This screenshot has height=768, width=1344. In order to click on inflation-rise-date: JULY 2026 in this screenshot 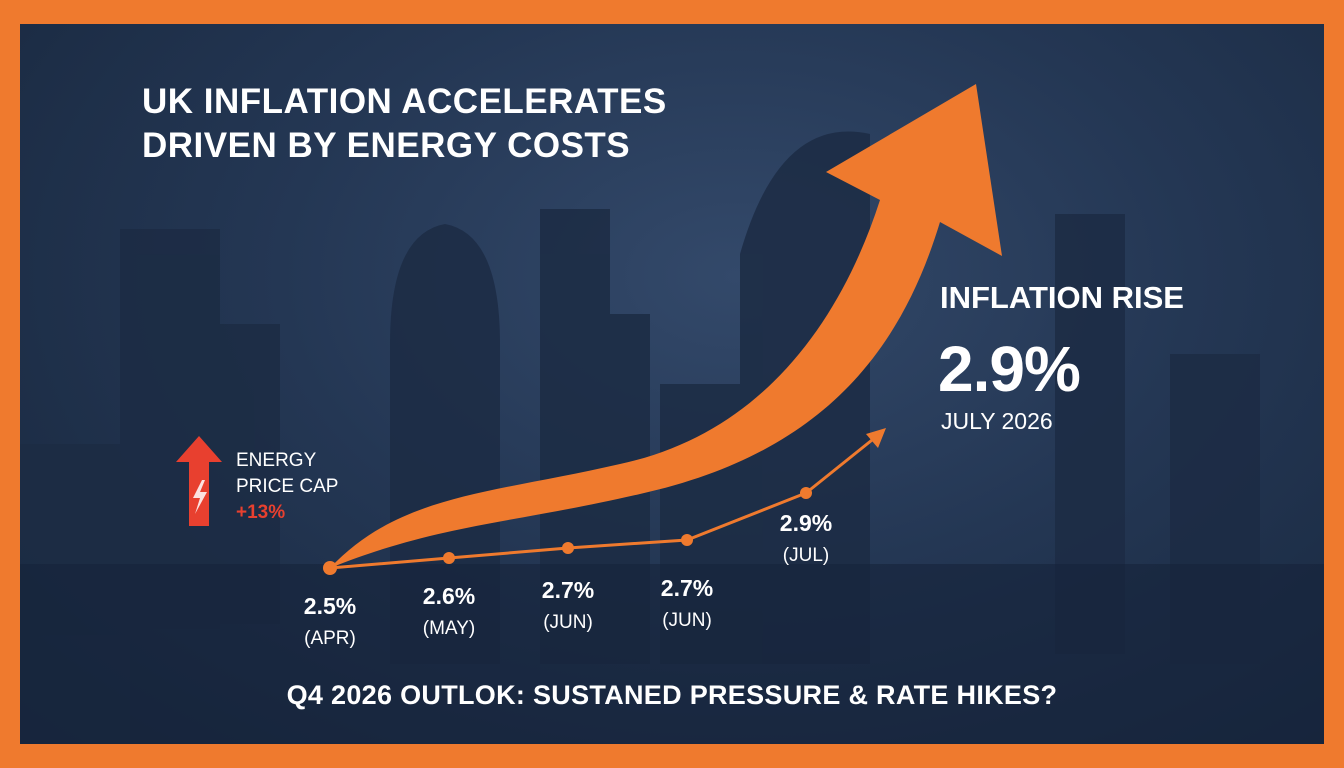, I will do `click(997, 421)`.